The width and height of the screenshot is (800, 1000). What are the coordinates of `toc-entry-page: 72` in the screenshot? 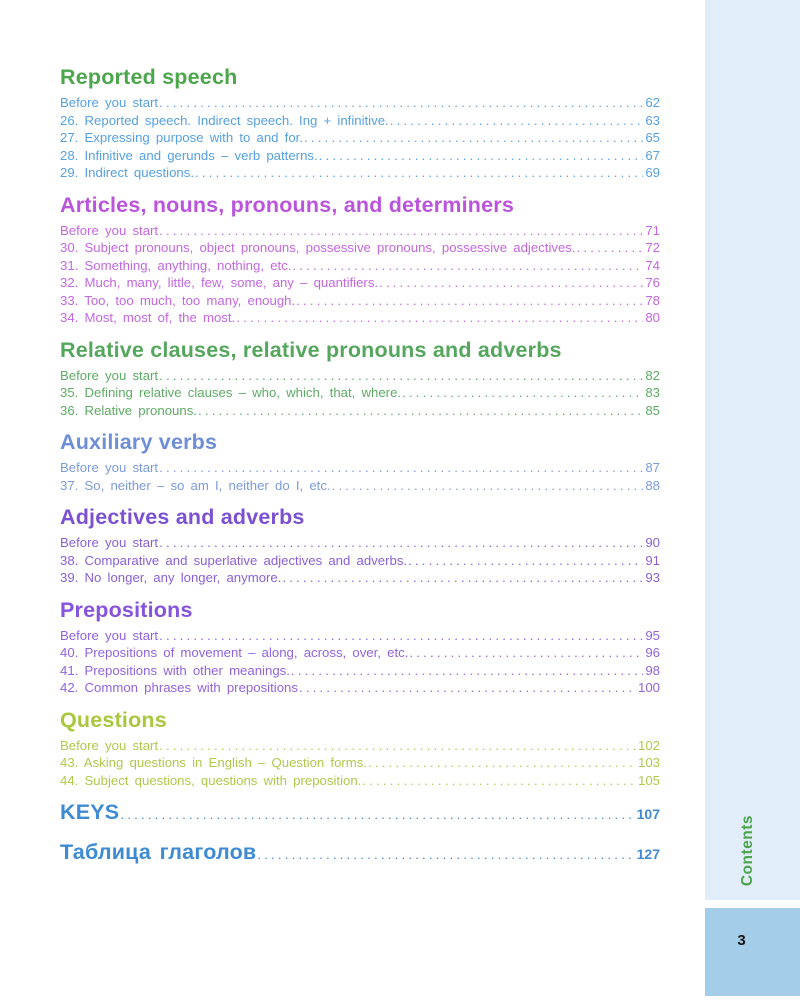 It's located at (652, 247).